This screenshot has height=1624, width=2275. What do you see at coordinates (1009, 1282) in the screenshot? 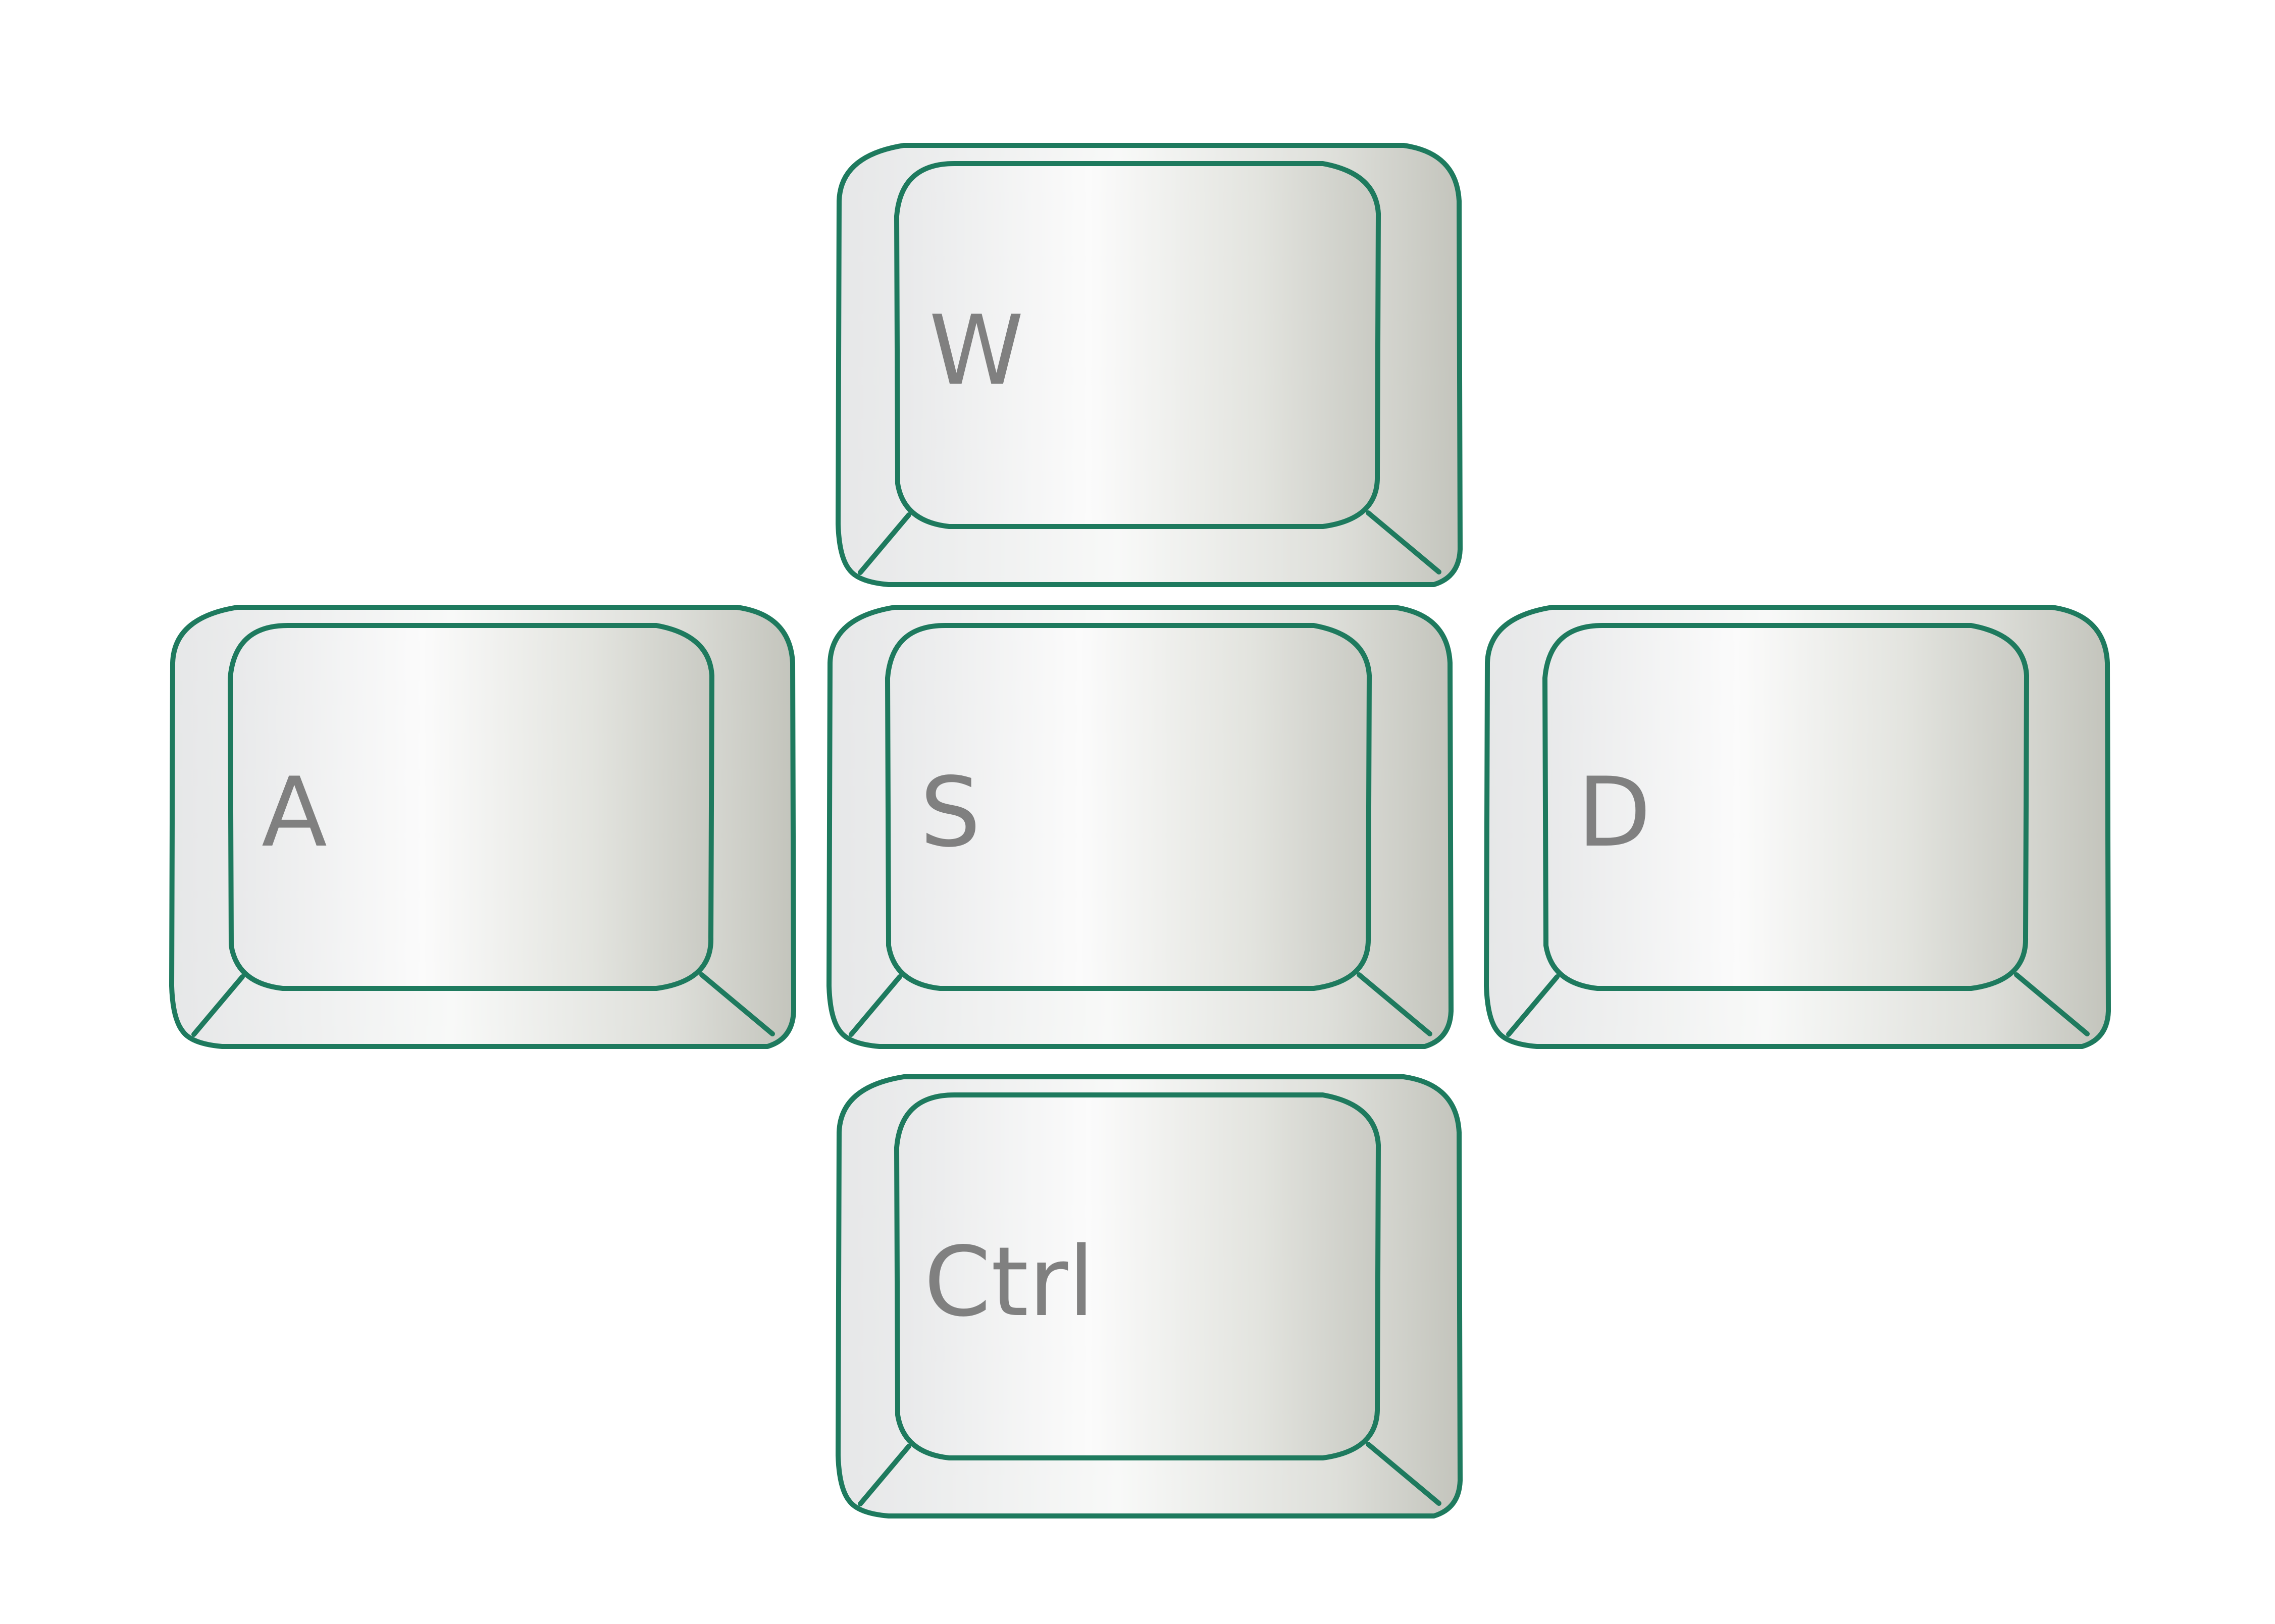
I see `key-ctrl-label: Ctrl` at bounding box center [1009, 1282].